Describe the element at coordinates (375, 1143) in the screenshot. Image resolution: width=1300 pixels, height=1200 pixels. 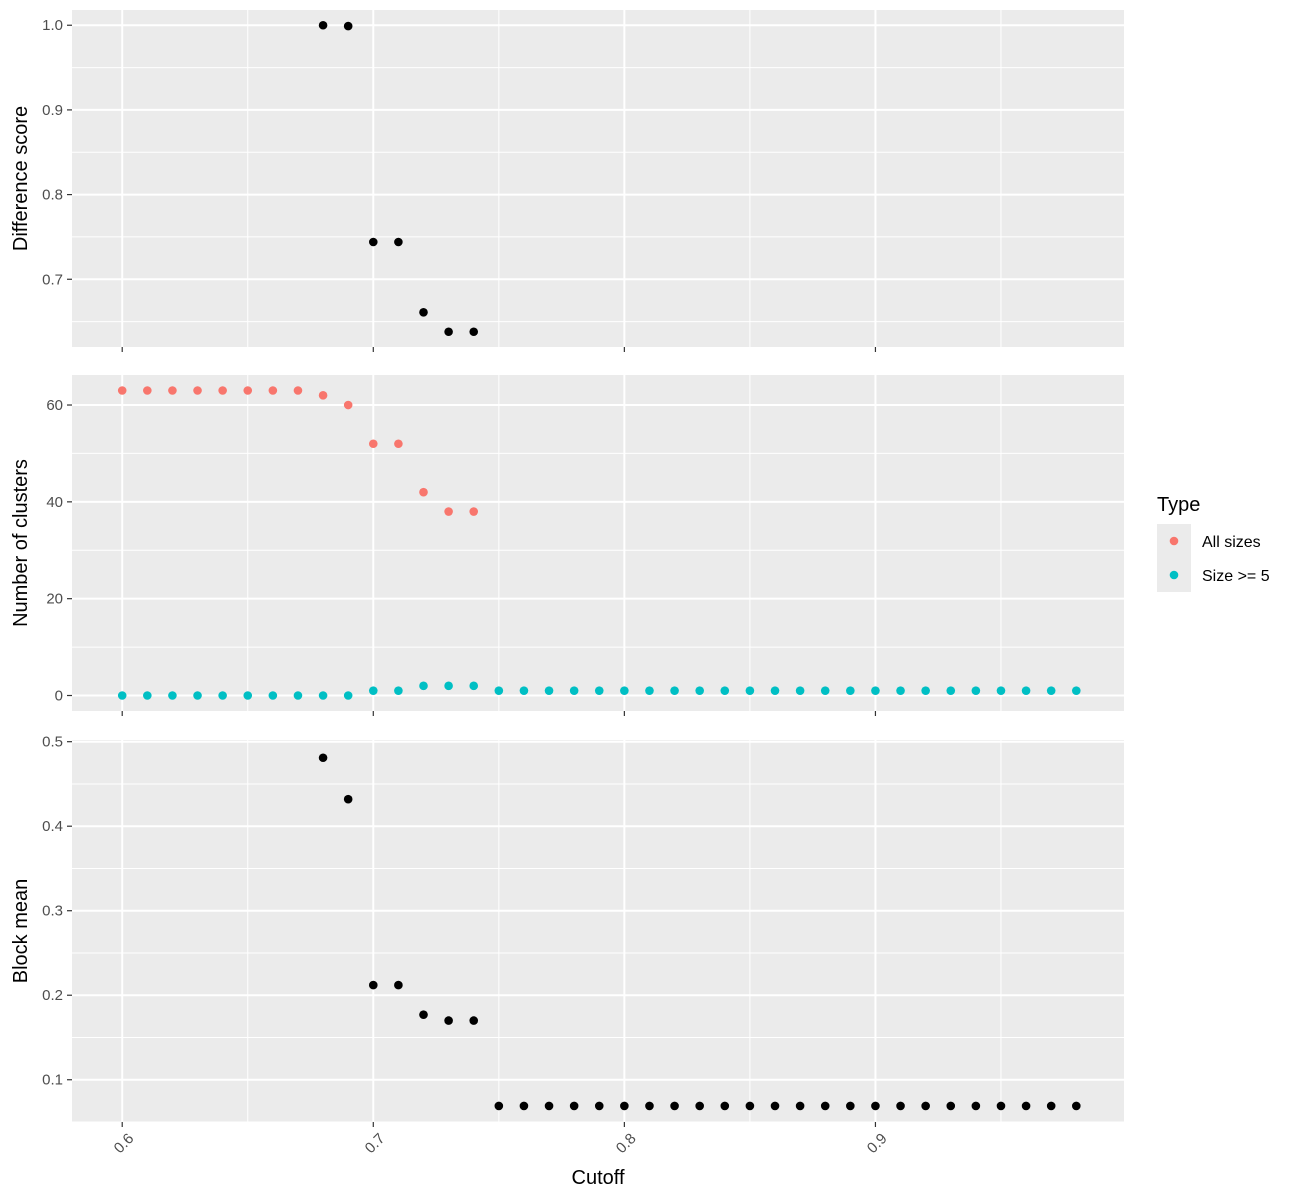
I see `x-tick-label: 0.7` at that location.